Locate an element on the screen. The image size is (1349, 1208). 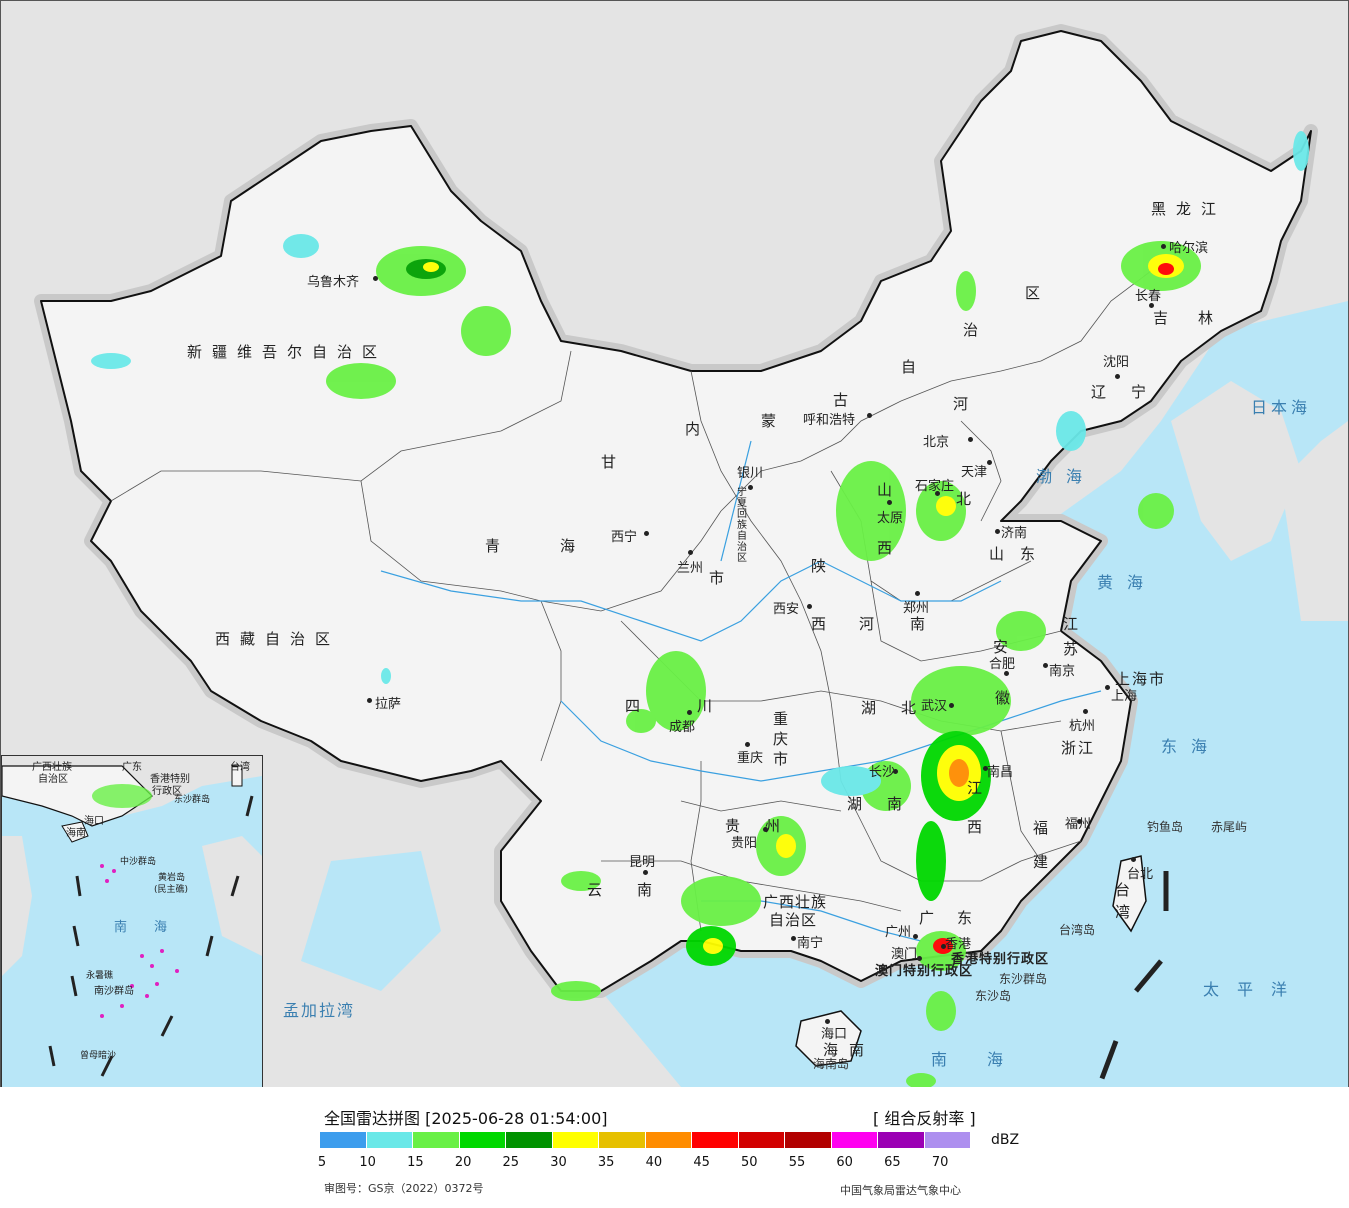
inset-label: 东沙群岛 is located at coordinates (192, 800).